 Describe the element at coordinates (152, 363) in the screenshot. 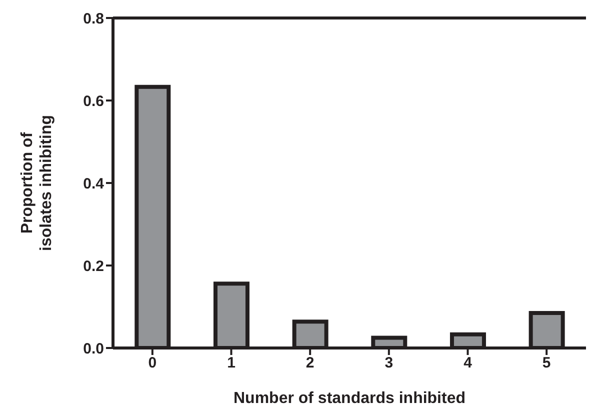

I see `x-tick-label: 0` at that location.